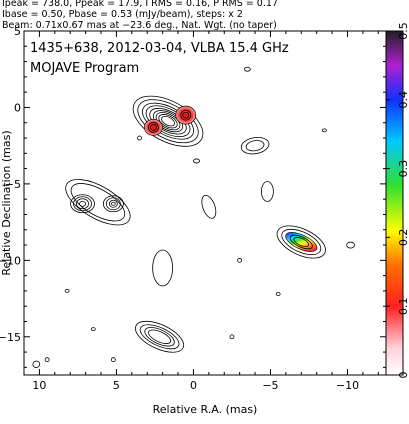 The height and width of the screenshot is (424, 409). I want to click on y-tick-label: 5, so click(17, 31).